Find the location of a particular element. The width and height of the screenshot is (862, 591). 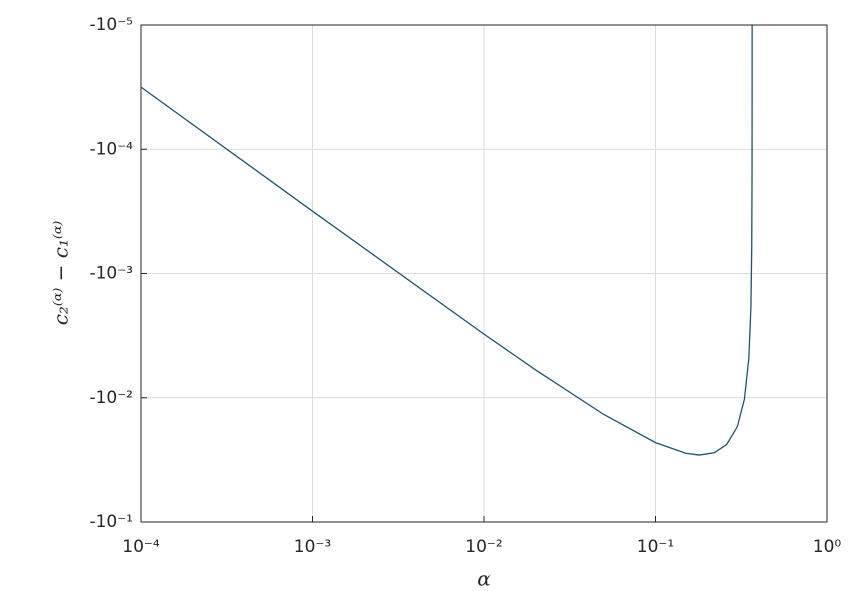

y-axis-label: c₂⁽ᵅ⁾ − c₁⁽ᵅ⁾ is located at coordinates (61, 273).